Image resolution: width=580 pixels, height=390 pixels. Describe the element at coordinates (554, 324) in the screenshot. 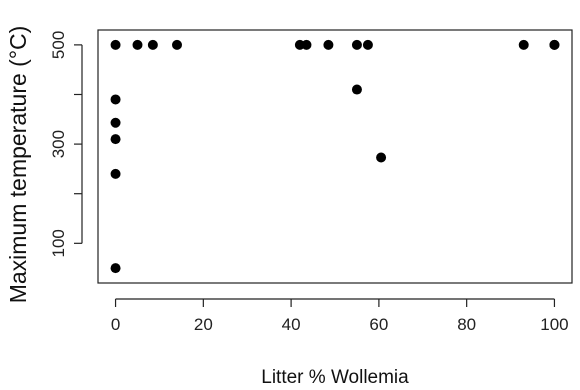

I see `x-tick-label: 100` at that location.